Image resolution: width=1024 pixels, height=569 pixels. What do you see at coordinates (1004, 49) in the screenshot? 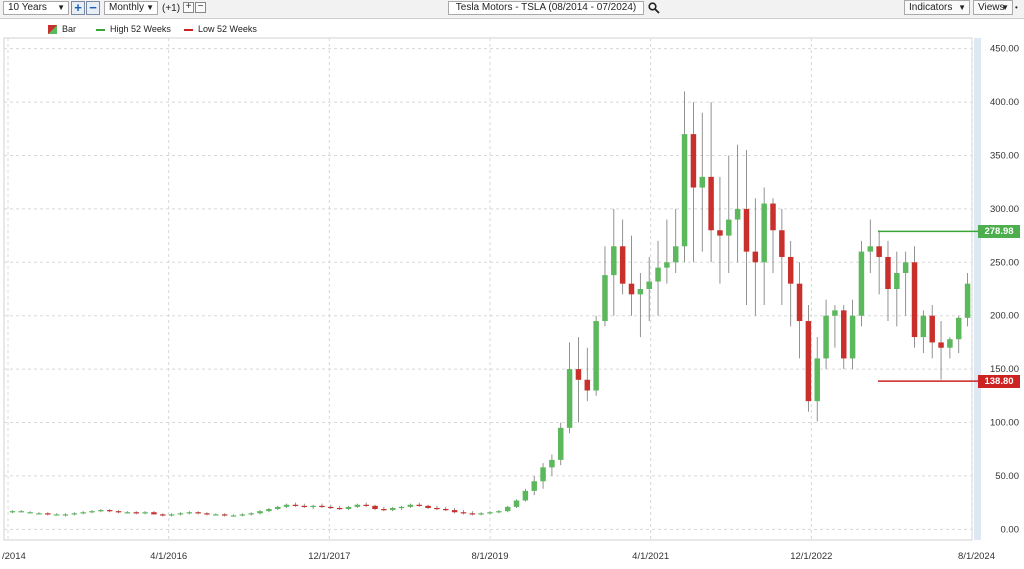
I see `y-tick-label: 450.00` at bounding box center [1004, 49].